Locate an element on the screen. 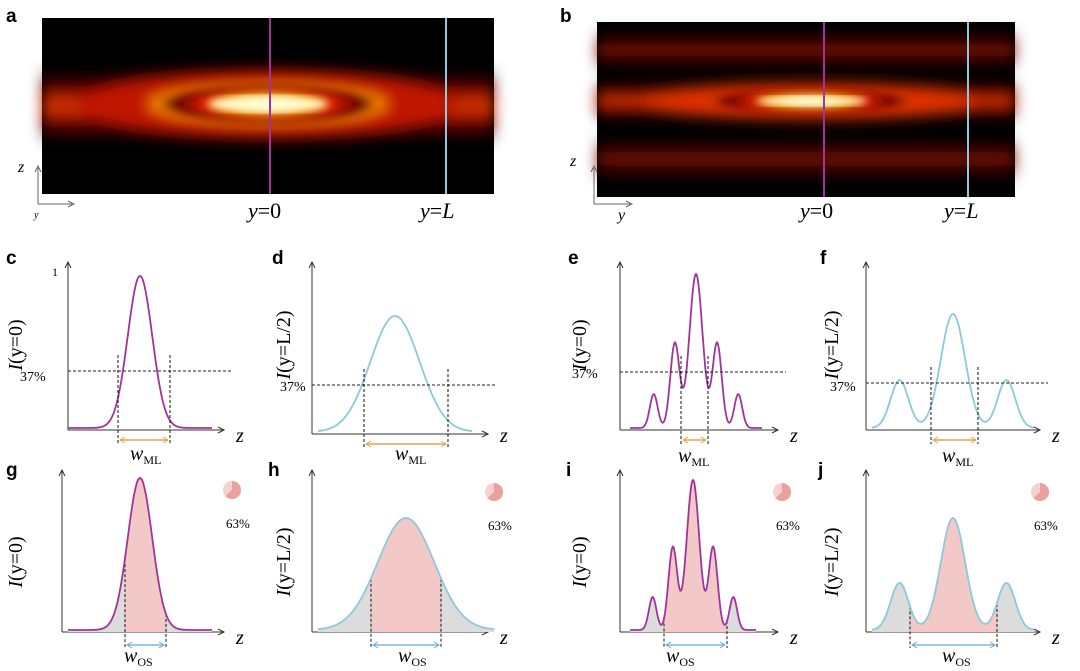  width-label-h: wOS is located at coordinates (412, 657).